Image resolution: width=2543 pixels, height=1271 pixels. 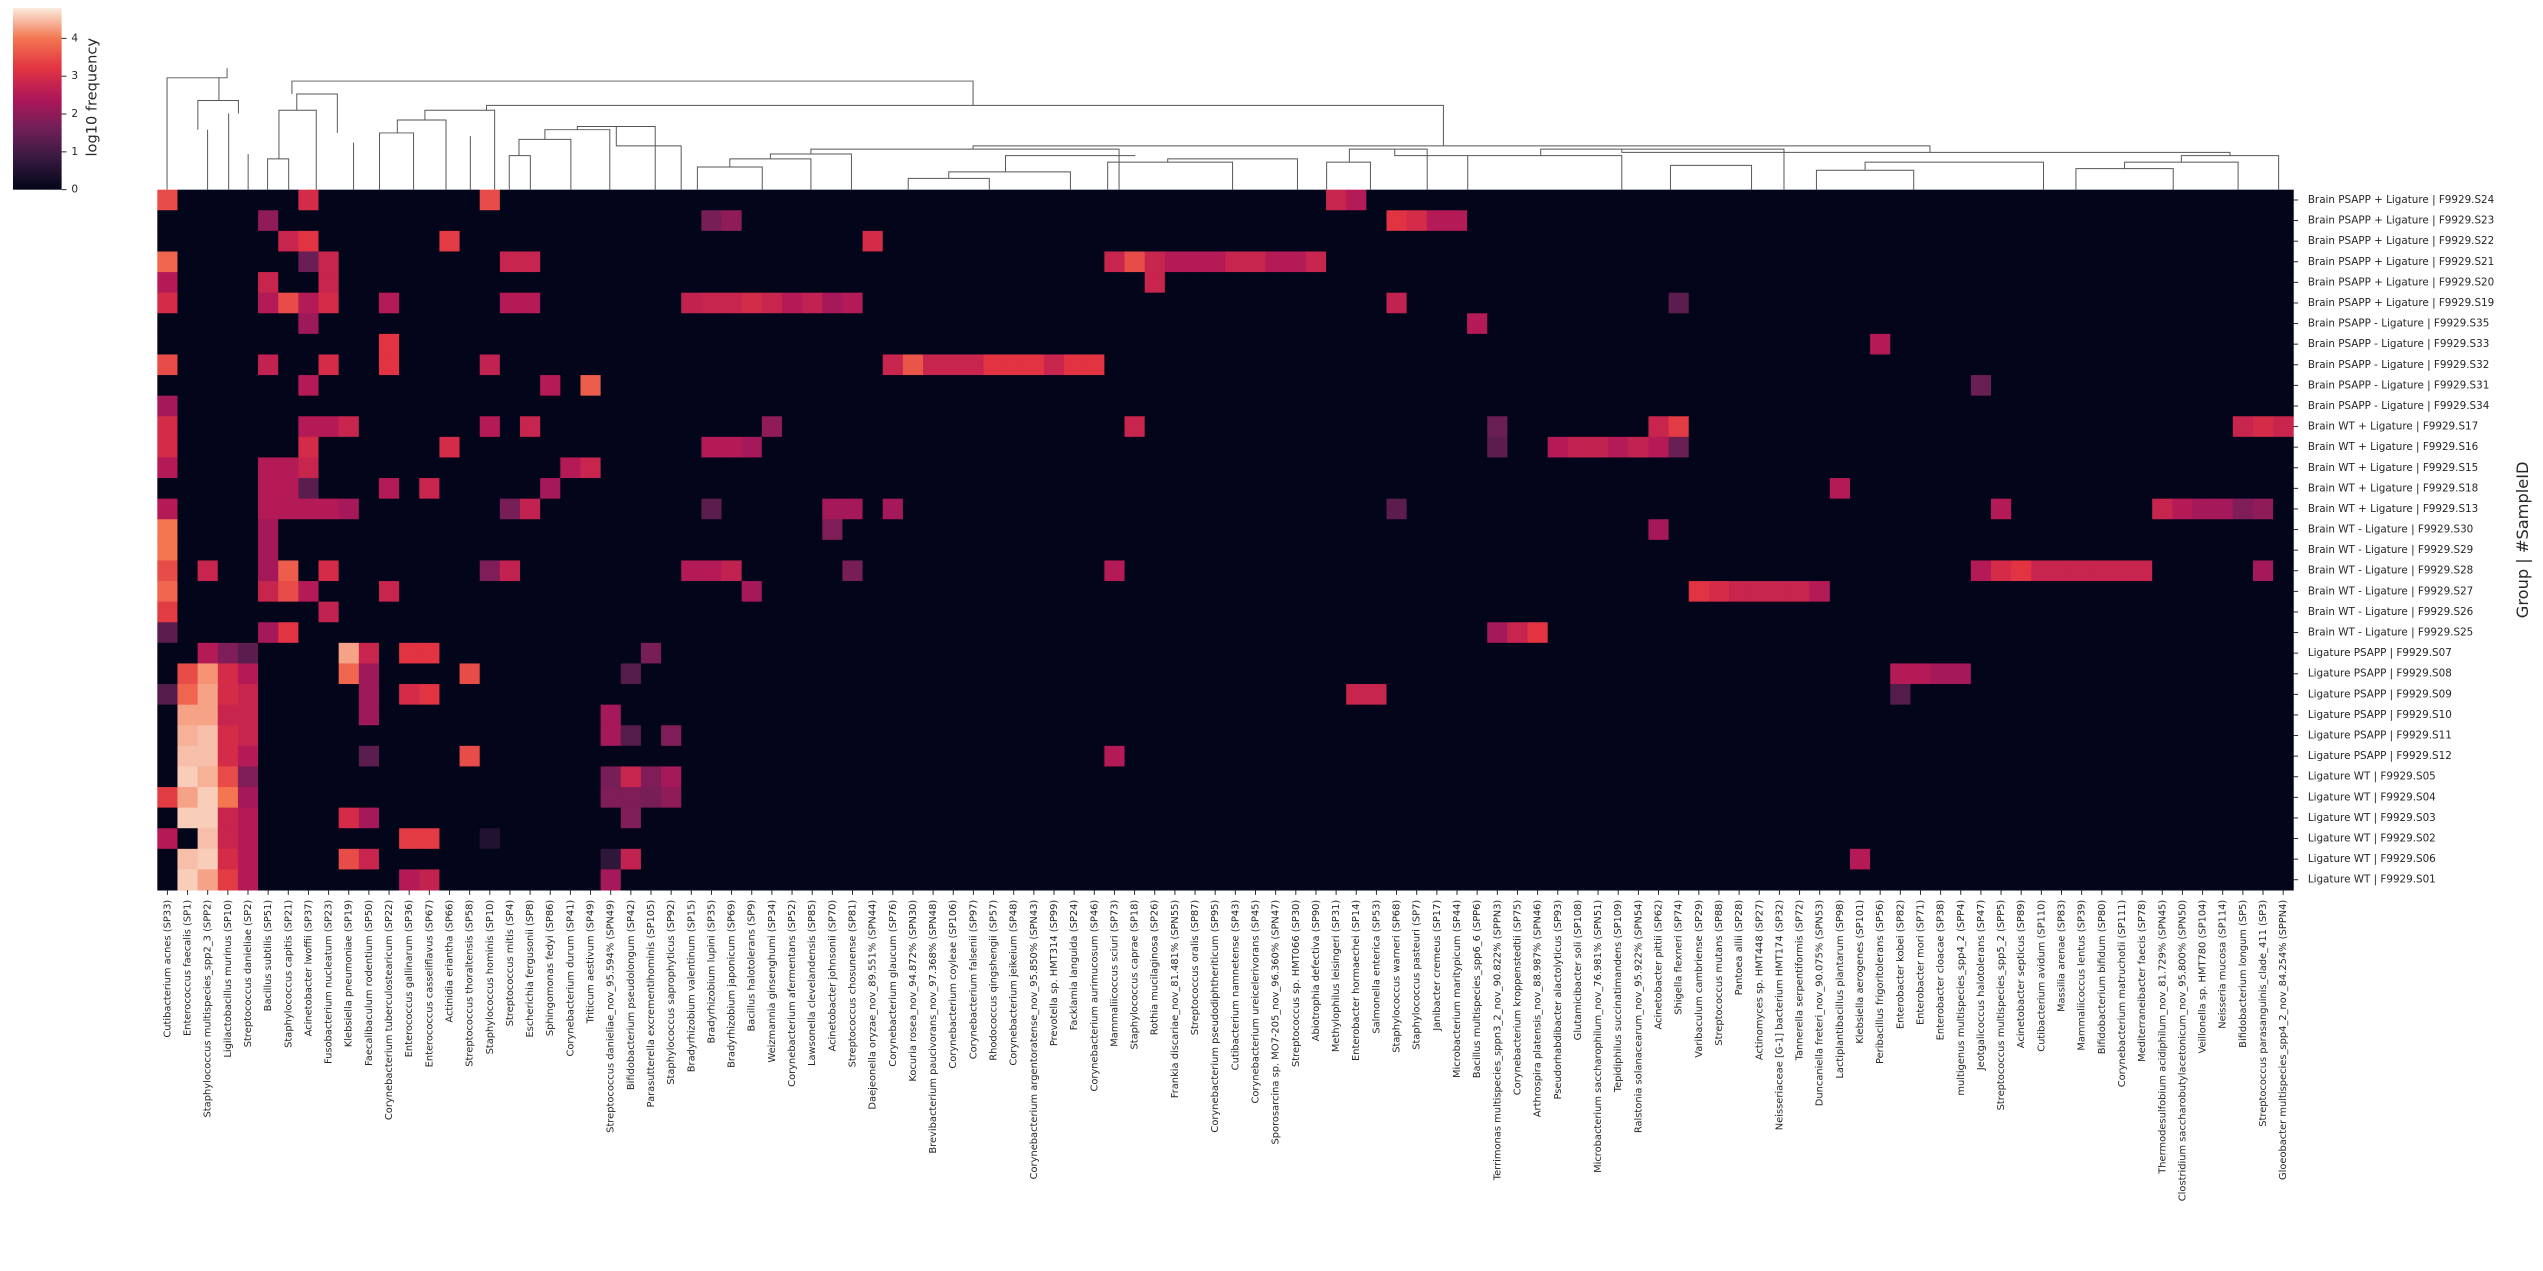 What do you see at coordinates (752, 966) in the screenshot?
I see `column-label: Bacillus halotolerans (SP9)` at bounding box center [752, 966].